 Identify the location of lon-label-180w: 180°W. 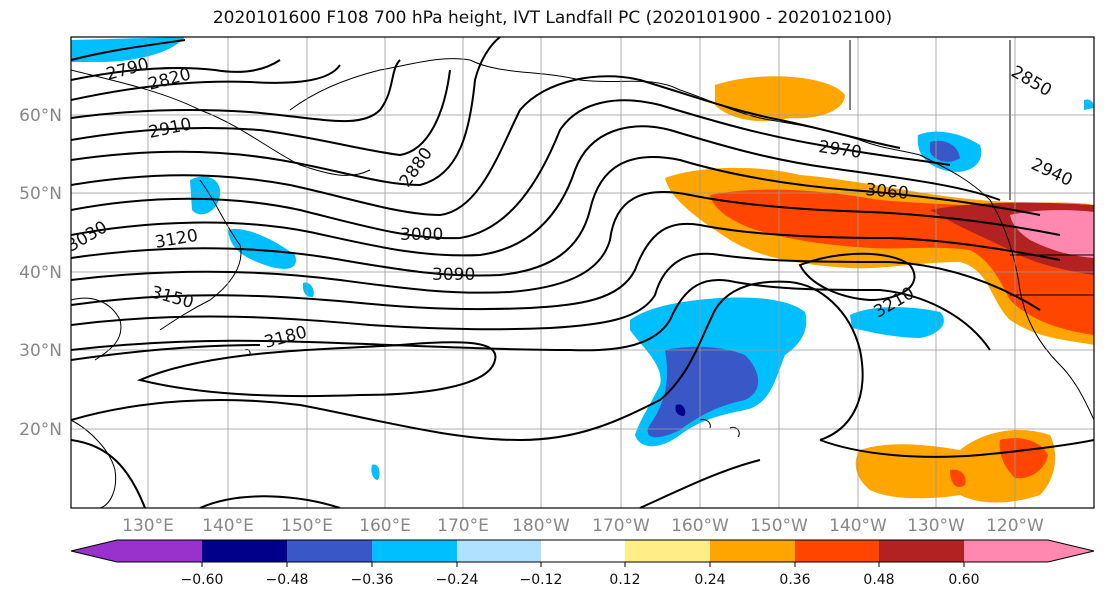
(541, 526).